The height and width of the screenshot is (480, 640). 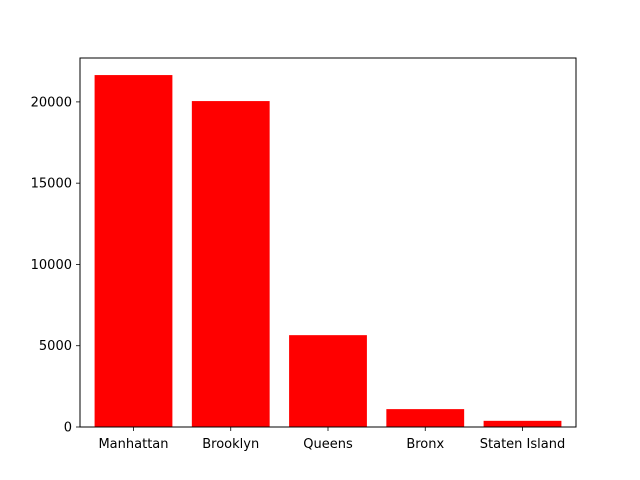 I want to click on bar-staten-island, so click(x=522, y=423).